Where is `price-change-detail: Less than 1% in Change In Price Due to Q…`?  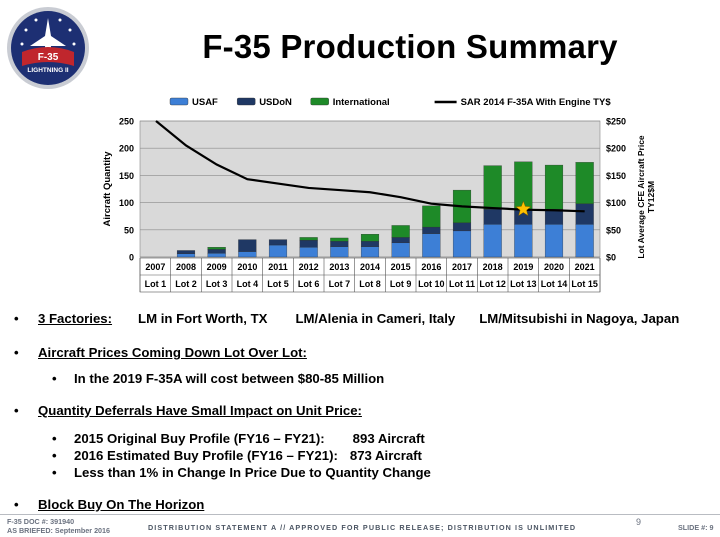 price-change-detail: Less than 1% in Change In Price Due to Q… is located at coordinates (252, 472).